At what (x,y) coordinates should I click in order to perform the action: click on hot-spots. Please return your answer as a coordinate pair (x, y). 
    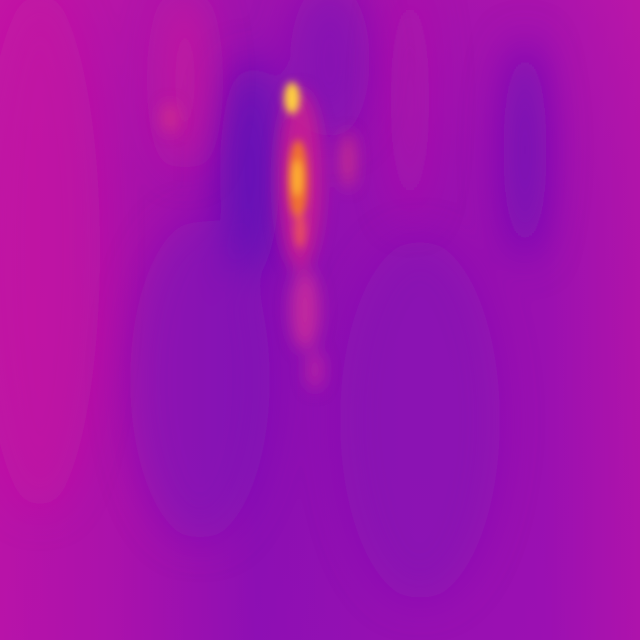
    Looking at the image, I should click on (296, 165).